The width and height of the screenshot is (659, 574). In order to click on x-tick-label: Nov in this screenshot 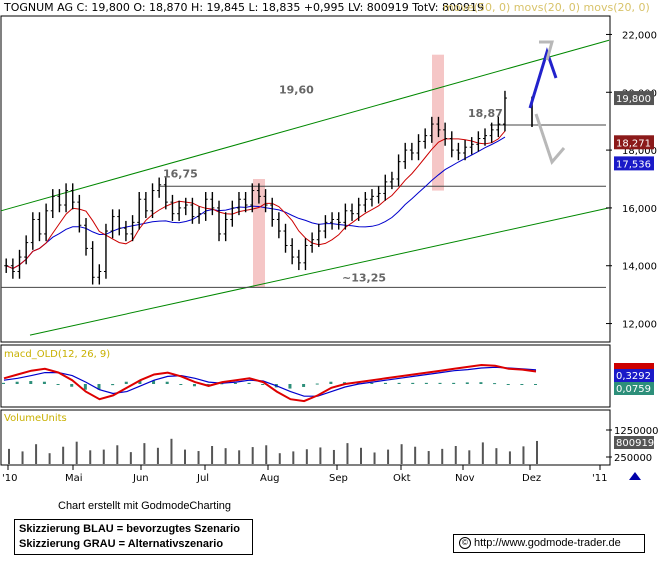, I will do `click(465, 478)`.